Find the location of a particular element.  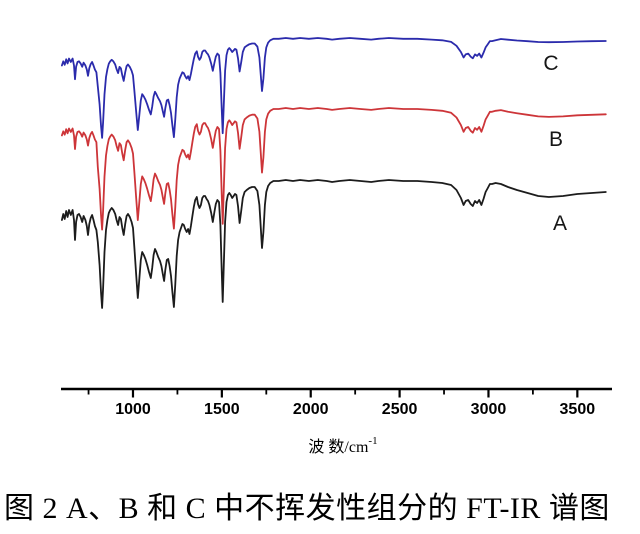

x-axis-title-superscript: -1 is located at coordinates (372, 441).